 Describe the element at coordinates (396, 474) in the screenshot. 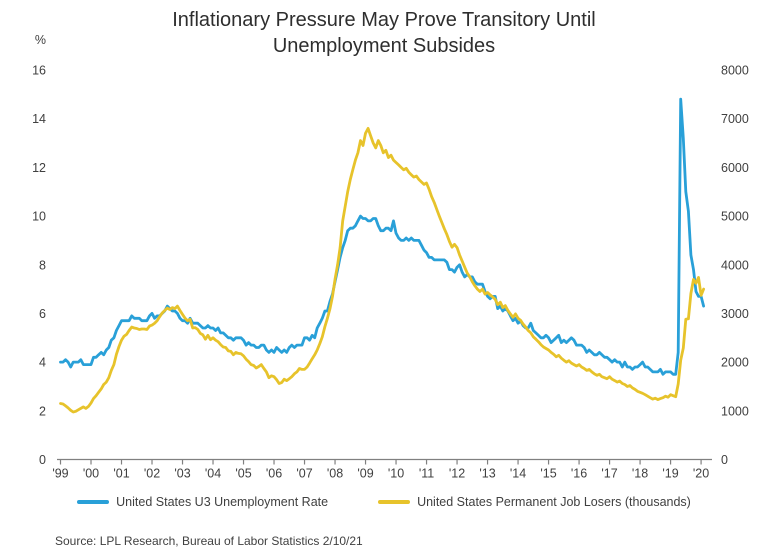

I see `x-axis-tick-label: '10` at that location.